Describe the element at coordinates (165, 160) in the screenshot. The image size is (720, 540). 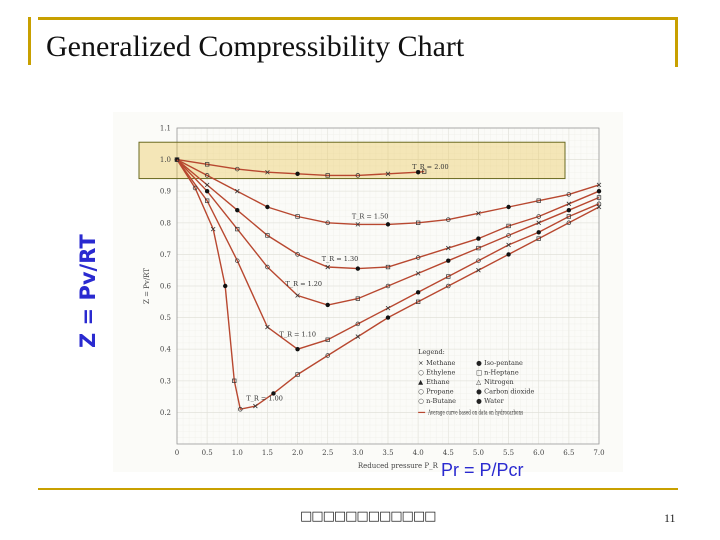
I see `y-tick-label: 1.0` at that location.